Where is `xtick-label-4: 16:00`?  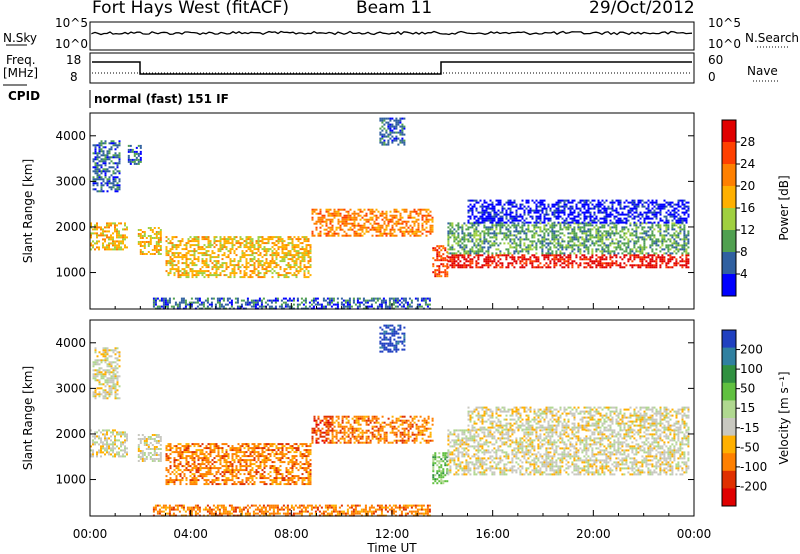
xtick-label-4: 16:00 is located at coordinates (492, 534).